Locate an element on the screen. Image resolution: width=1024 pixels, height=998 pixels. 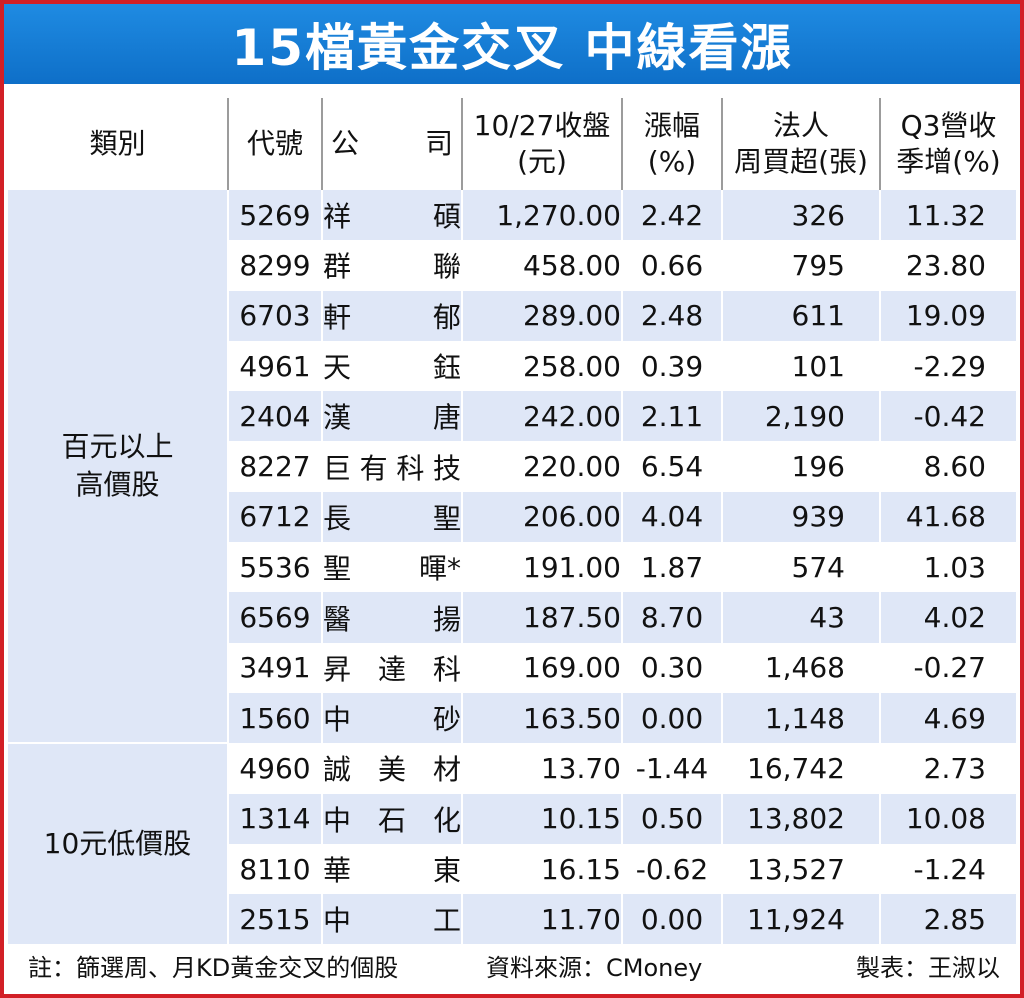
close-price: 258.00 is located at coordinates (542, 366).